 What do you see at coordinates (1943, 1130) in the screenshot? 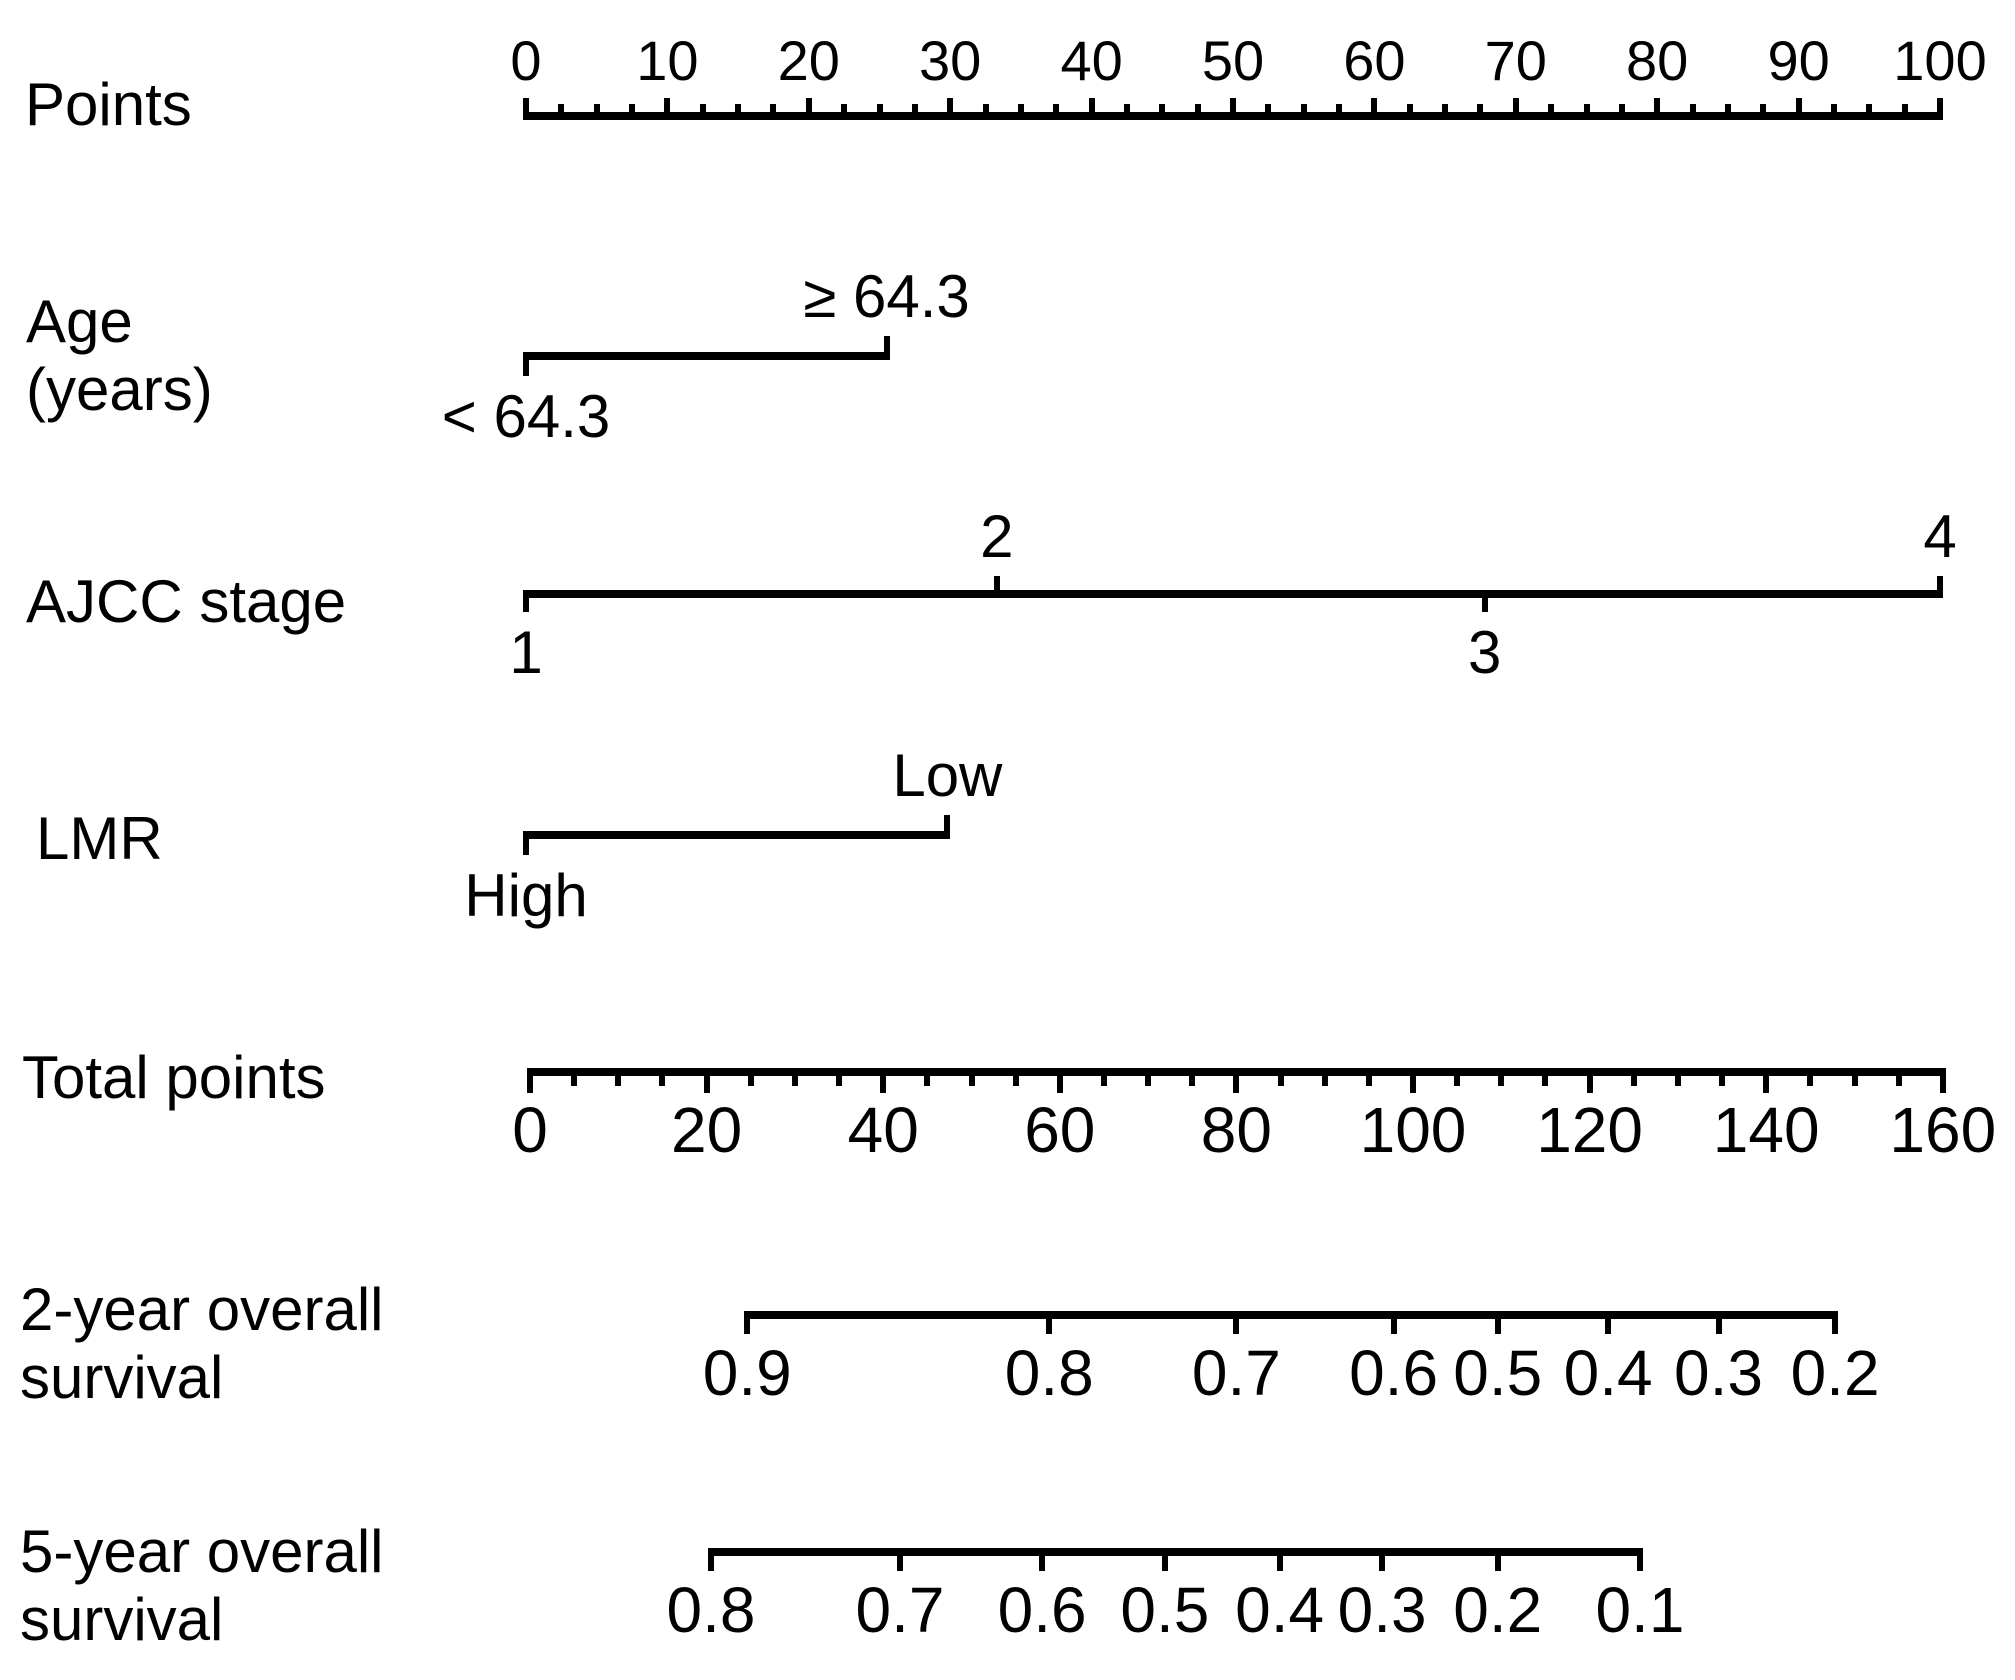
I see `row-total-tick-label: 160` at bounding box center [1943, 1130].